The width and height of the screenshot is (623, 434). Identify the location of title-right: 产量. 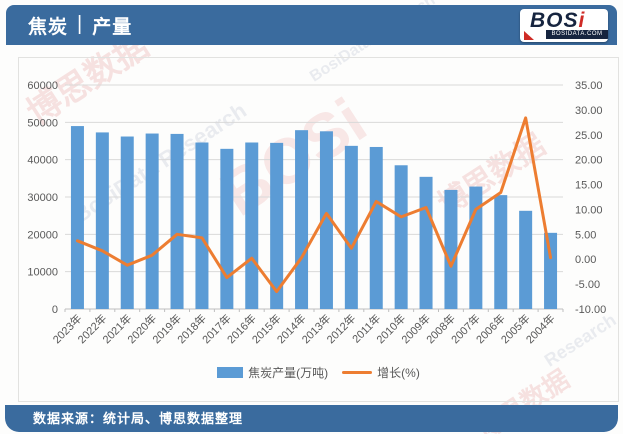
(112, 27).